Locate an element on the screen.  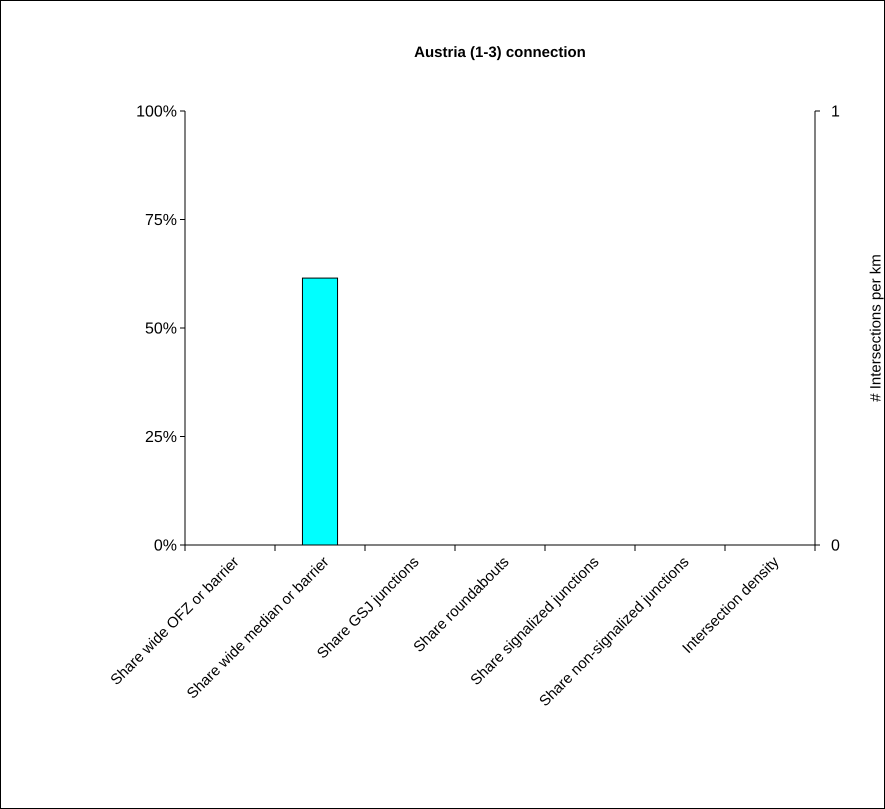
y-tick-label: 50% is located at coordinates (160, 329).